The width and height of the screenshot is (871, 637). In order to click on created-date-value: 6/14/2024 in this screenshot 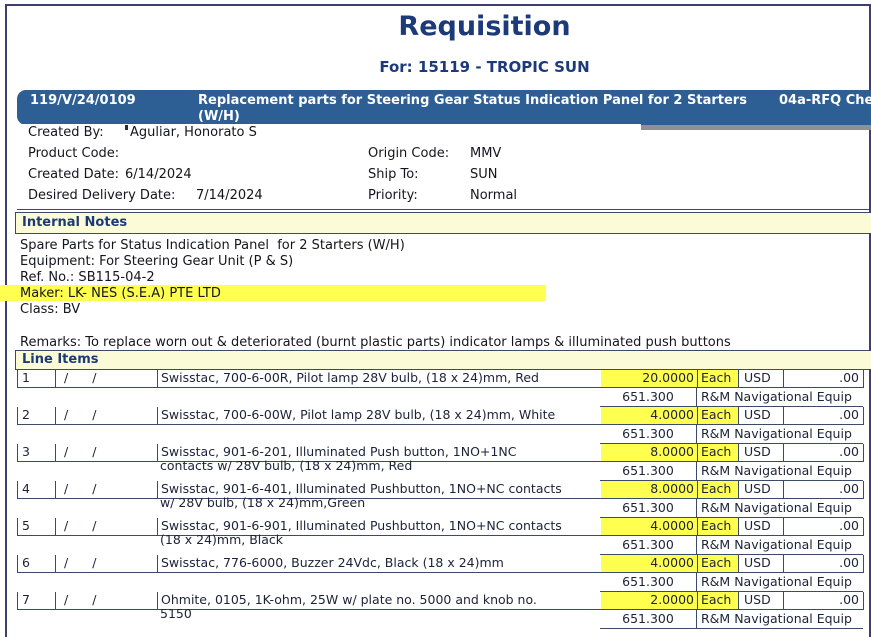, I will do `click(158, 174)`.